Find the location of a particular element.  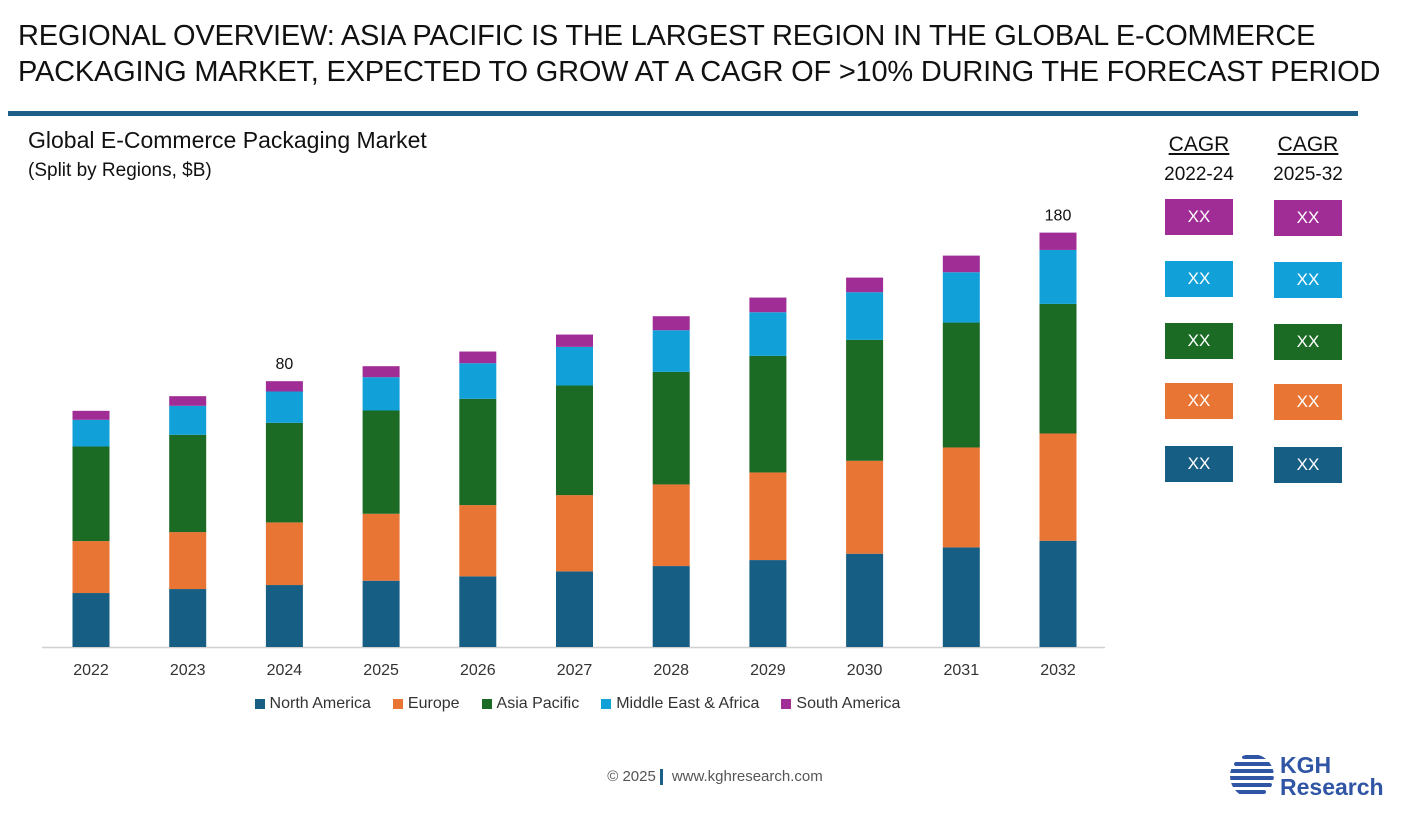

bar-segment-2025-asia-pacific is located at coordinates (381, 462).